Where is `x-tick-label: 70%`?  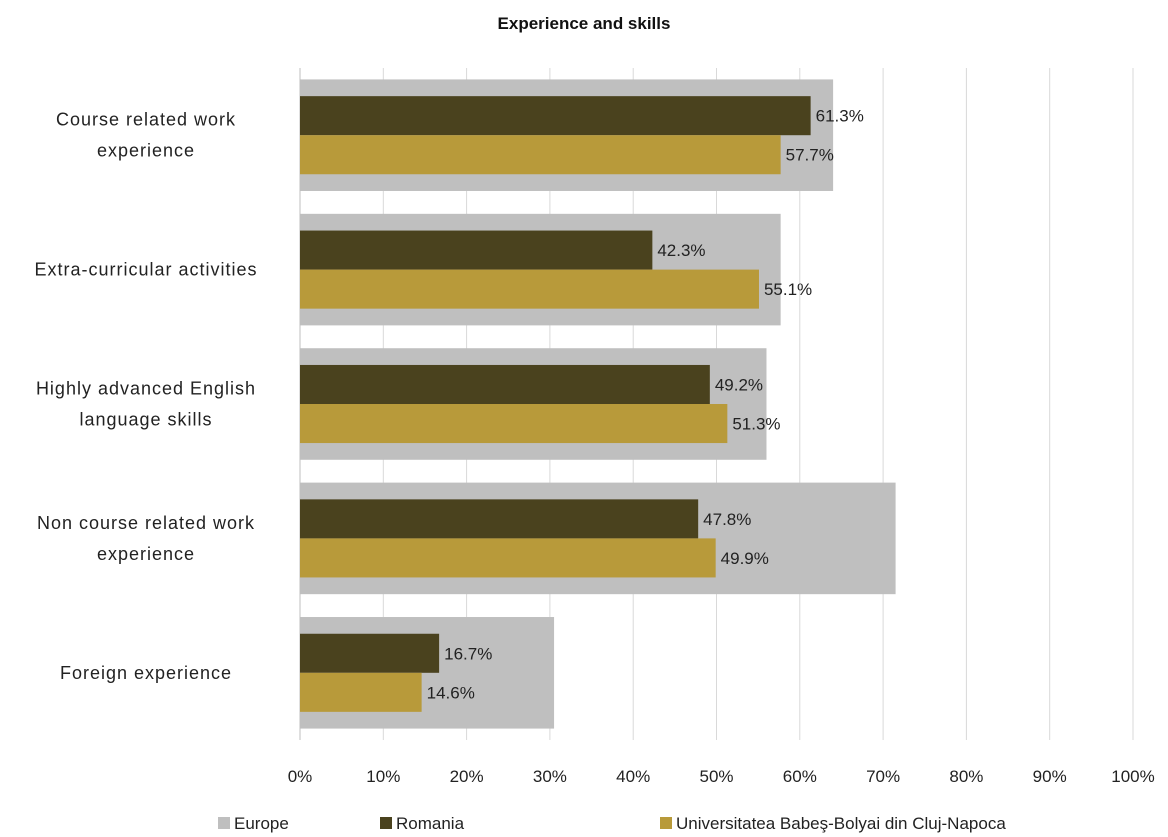 x-tick-label: 70% is located at coordinates (883, 776).